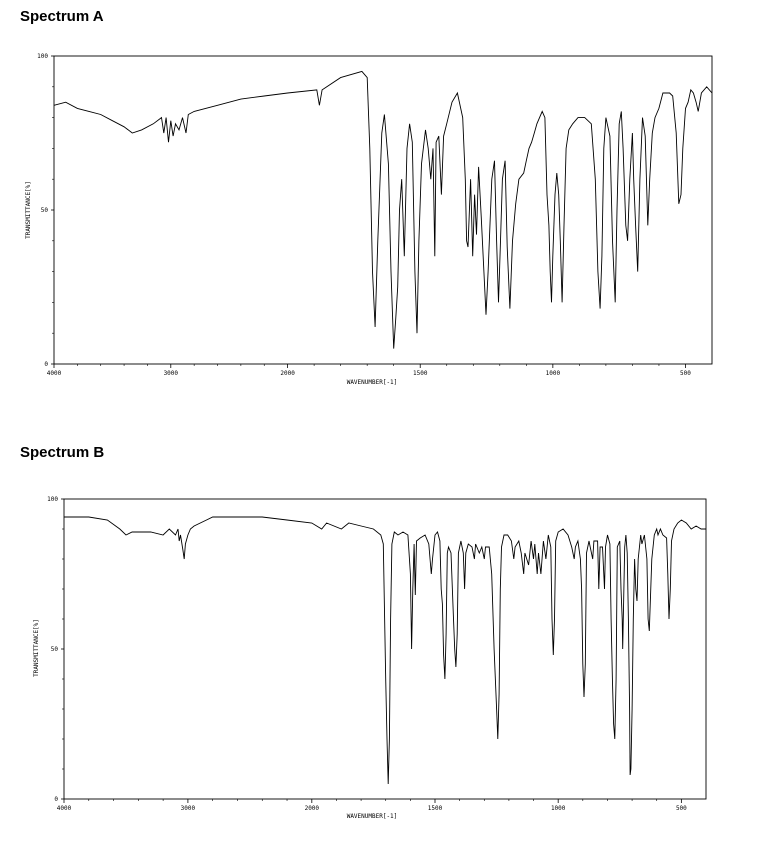  What do you see at coordinates (46, 364) in the screenshot?
I see `spectrum-a-y-tick-label-0: 0` at bounding box center [46, 364].